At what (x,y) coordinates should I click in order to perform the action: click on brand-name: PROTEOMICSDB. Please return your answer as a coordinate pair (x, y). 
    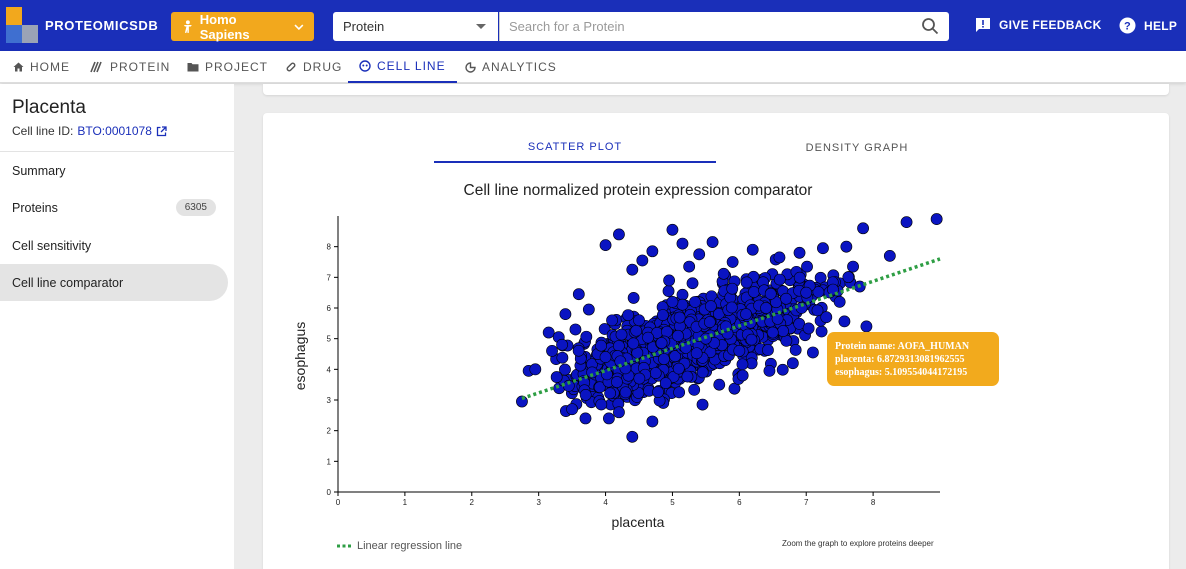
    Looking at the image, I should click on (102, 25).